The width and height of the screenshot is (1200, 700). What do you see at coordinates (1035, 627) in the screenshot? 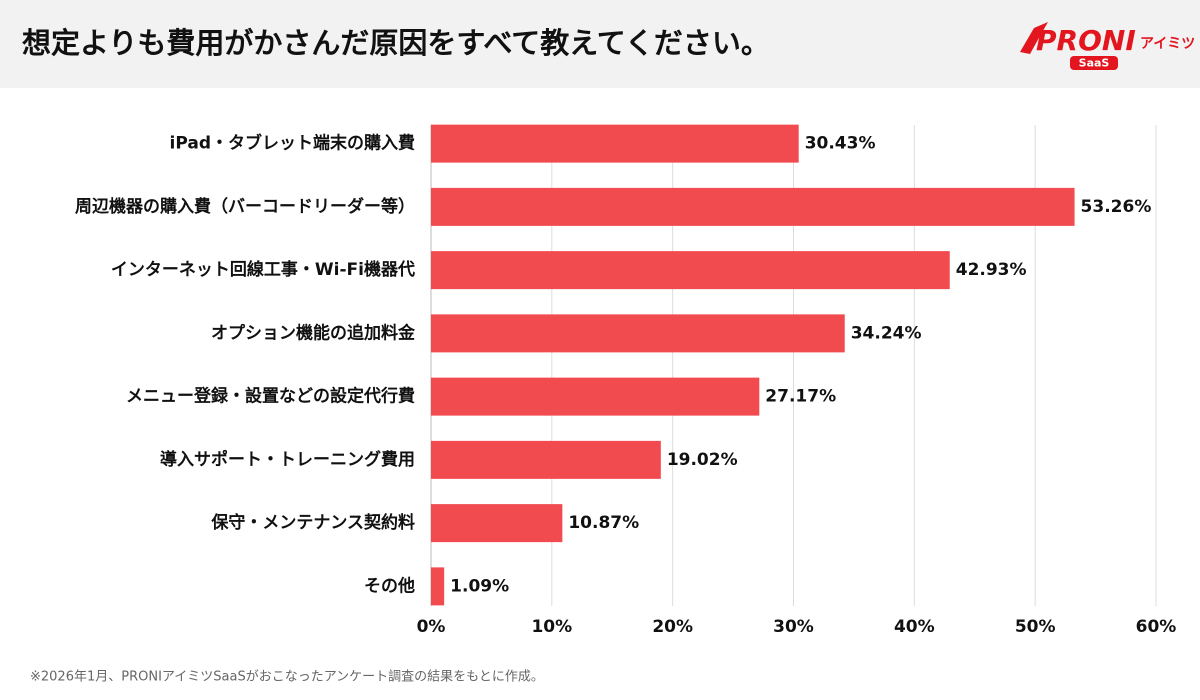
I see `x-tick-label: 50%` at bounding box center [1035, 627].